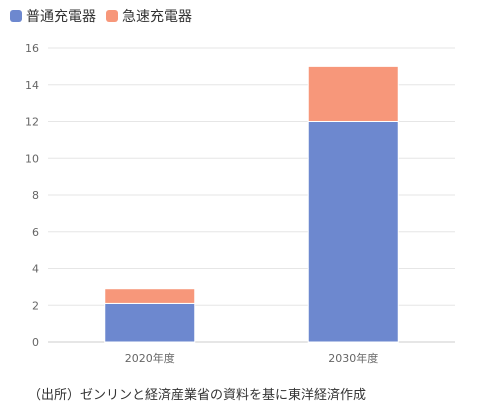  What do you see at coordinates (35, 305) in the screenshot?
I see `y-tick-label-2: 2` at bounding box center [35, 305].